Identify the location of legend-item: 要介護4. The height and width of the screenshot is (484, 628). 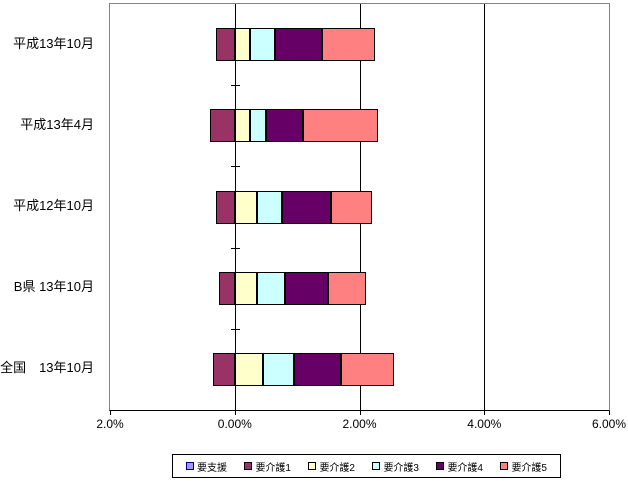
(459, 466).